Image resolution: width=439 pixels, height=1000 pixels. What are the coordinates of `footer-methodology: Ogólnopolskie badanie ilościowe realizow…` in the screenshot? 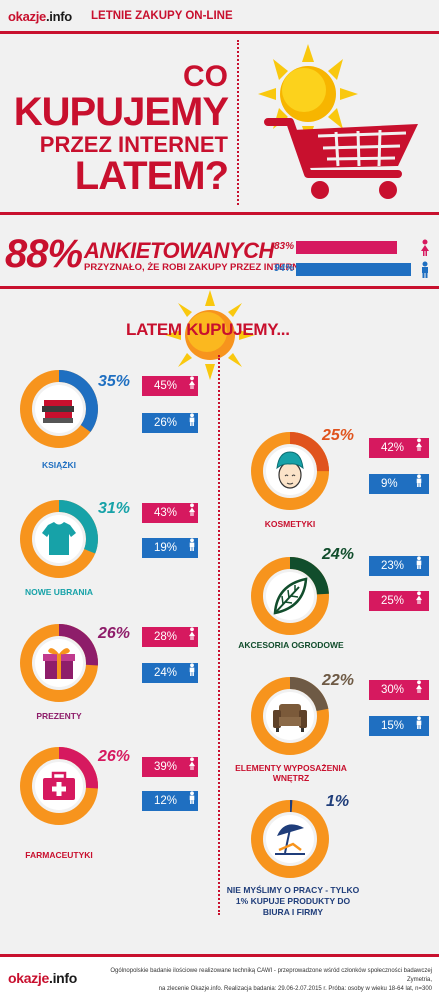 It's located at (271, 980).